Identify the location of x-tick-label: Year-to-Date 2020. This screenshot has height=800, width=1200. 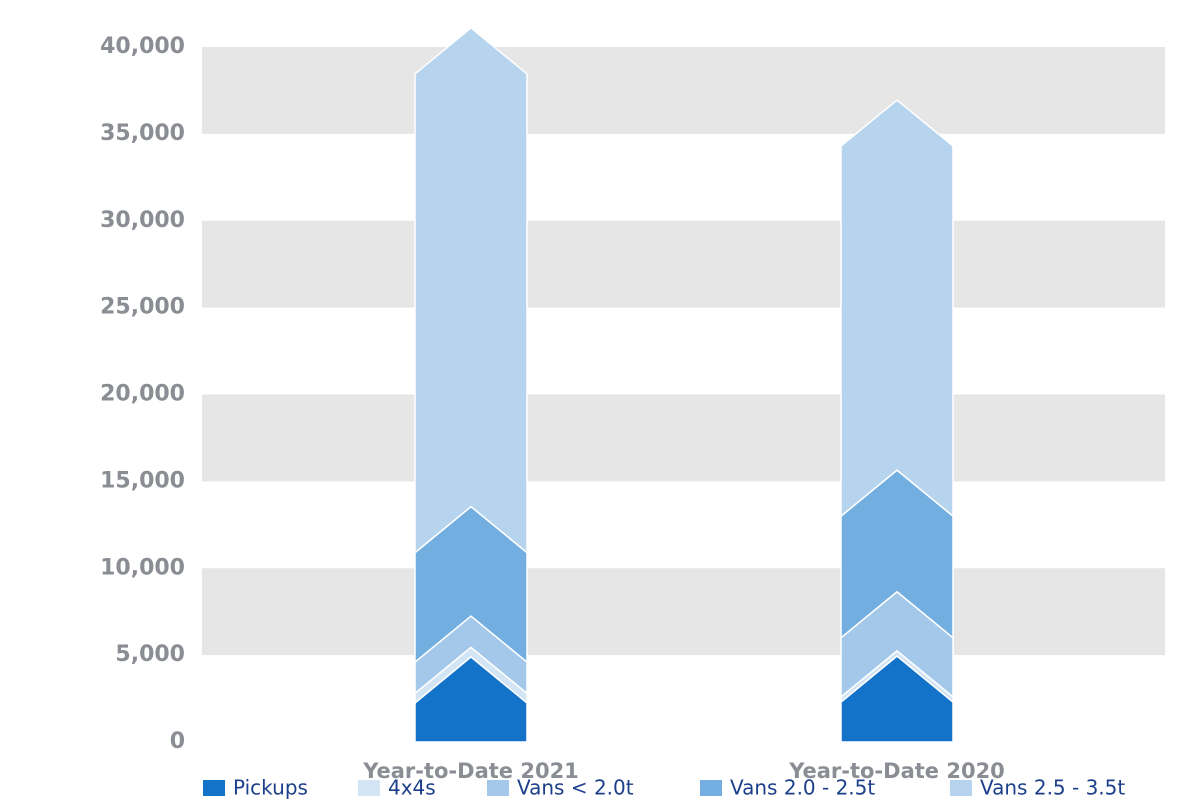
(896, 771).